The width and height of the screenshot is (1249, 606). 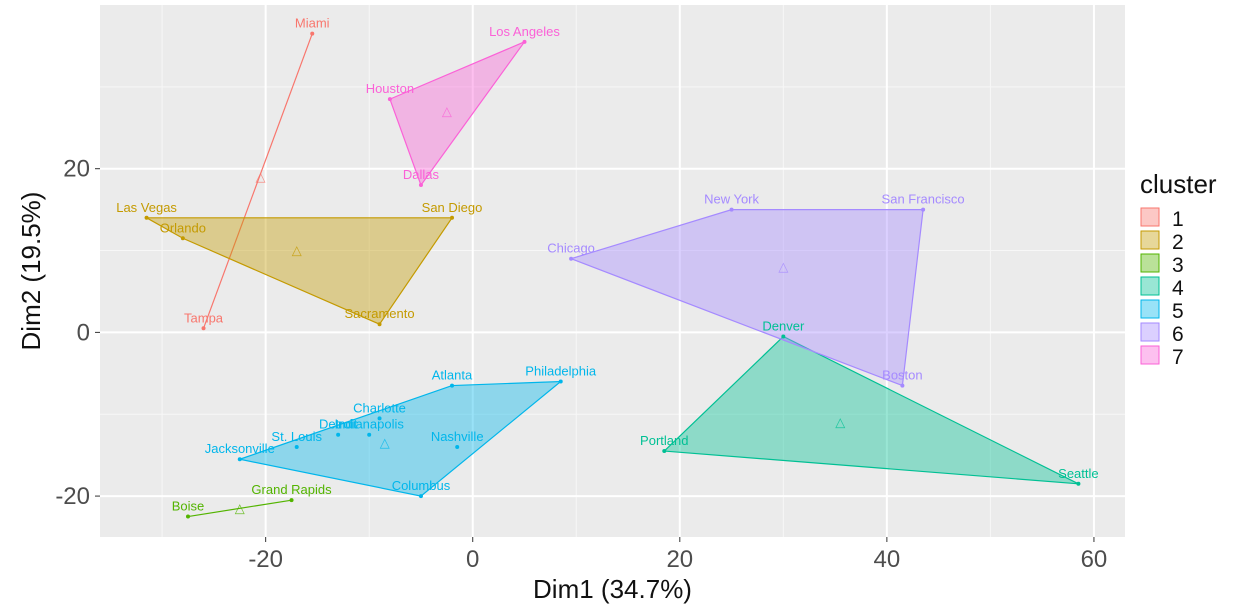 I want to click on label-chicago: Chicago, so click(x=571, y=248).